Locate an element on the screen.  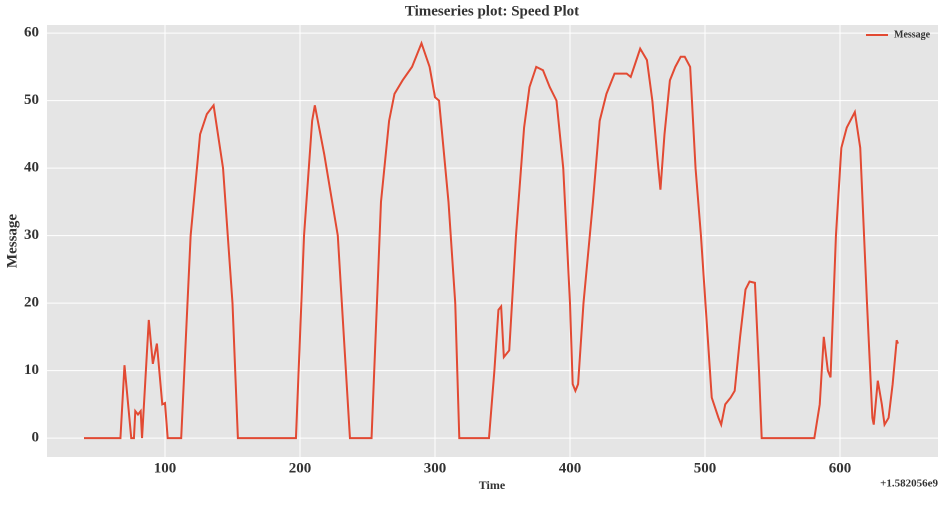
legend-label: Message is located at coordinates (912, 34).